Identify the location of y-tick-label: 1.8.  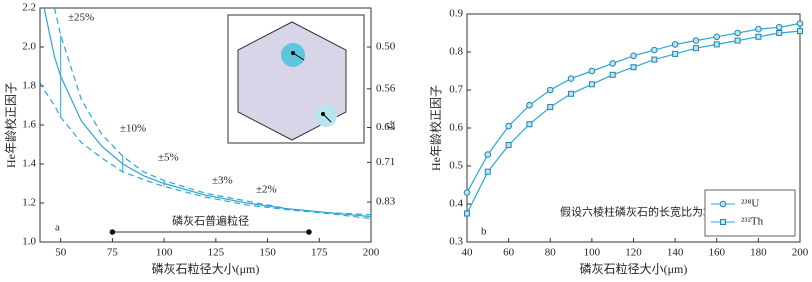
(29, 86).